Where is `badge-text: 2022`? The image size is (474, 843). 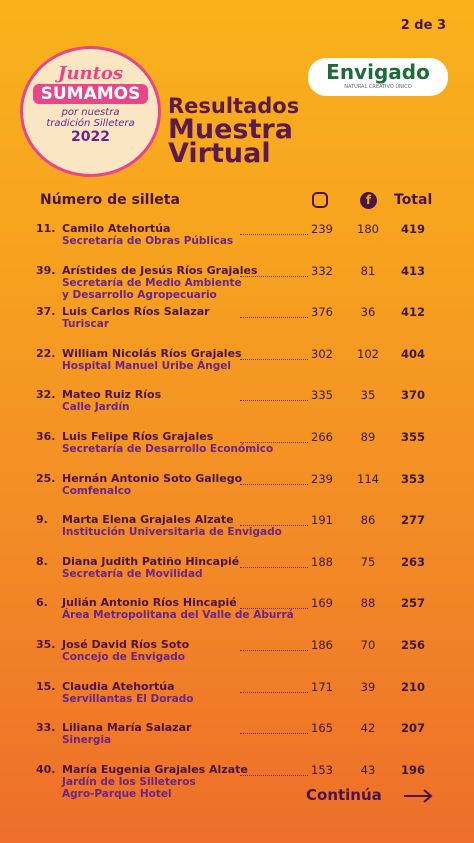 badge-text: 2022 is located at coordinates (90, 137).